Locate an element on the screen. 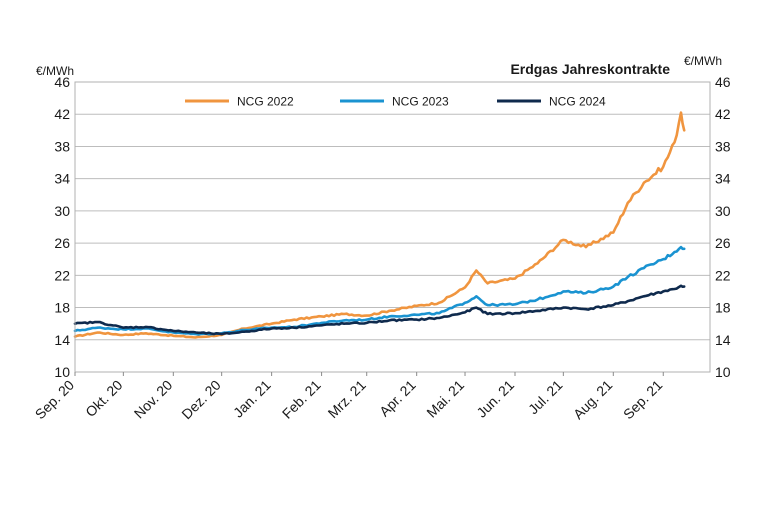 The image size is (760, 506). y-tick-label-left: 10 is located at coordinates (62, 372).